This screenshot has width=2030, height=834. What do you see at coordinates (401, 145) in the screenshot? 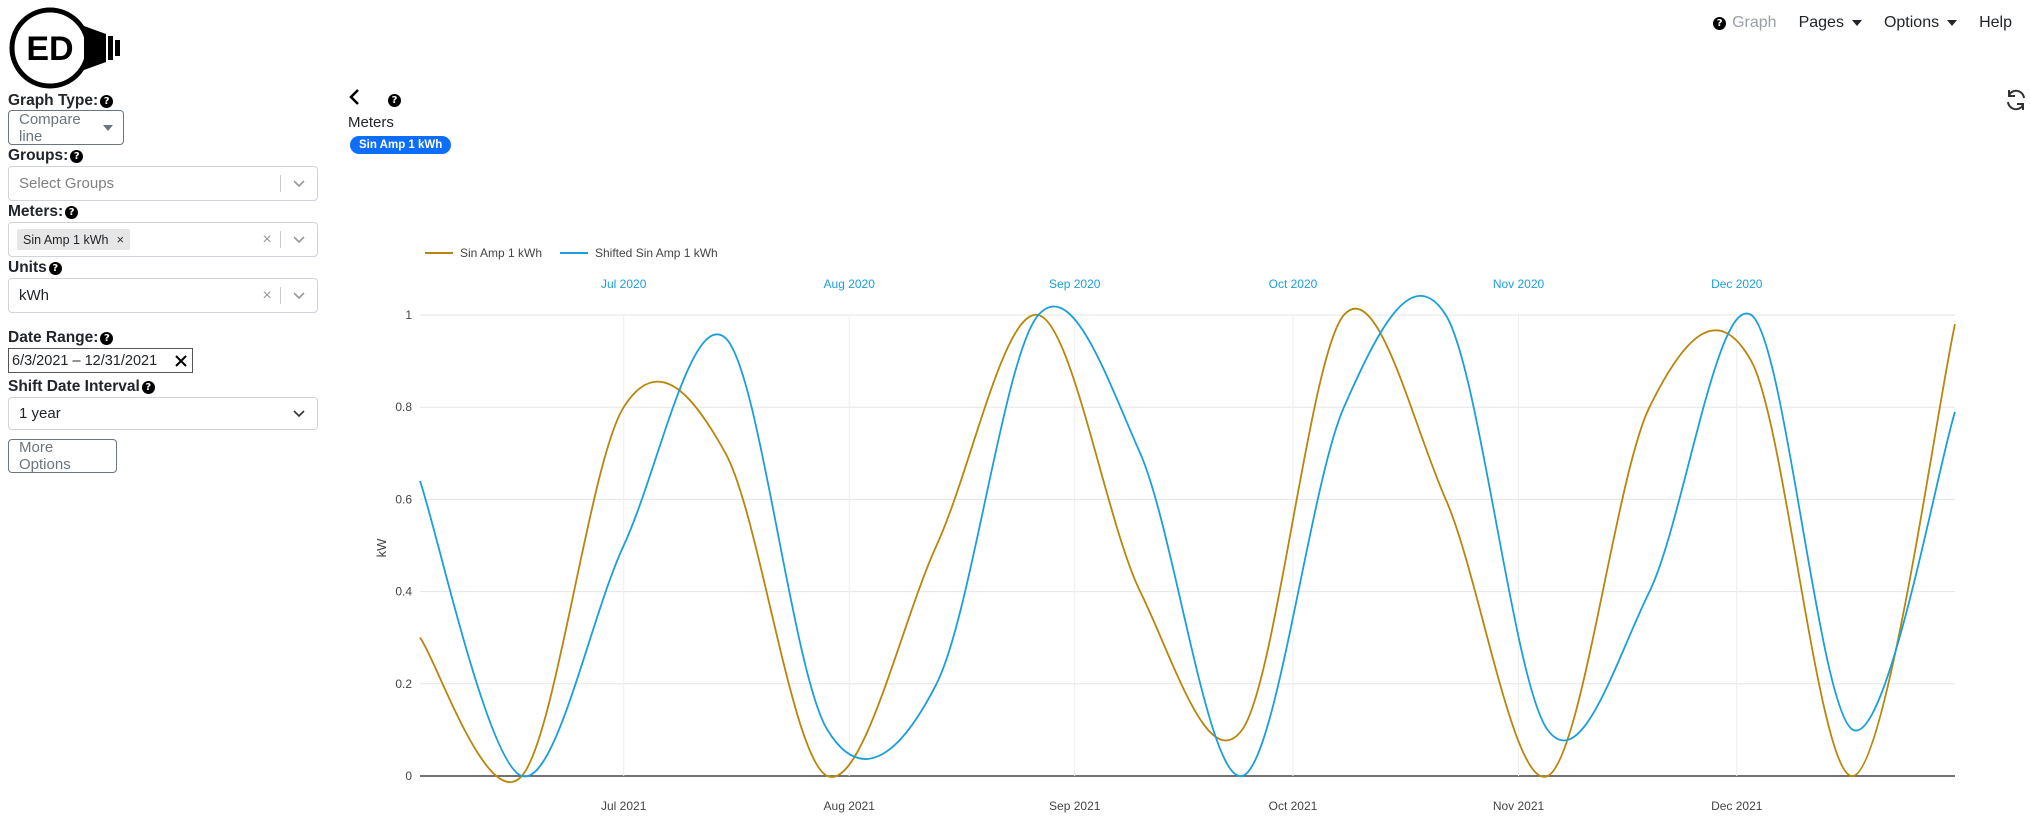
I see `meter-badge: Sin Amp 1 kWh` at bounding box center [401, 145].